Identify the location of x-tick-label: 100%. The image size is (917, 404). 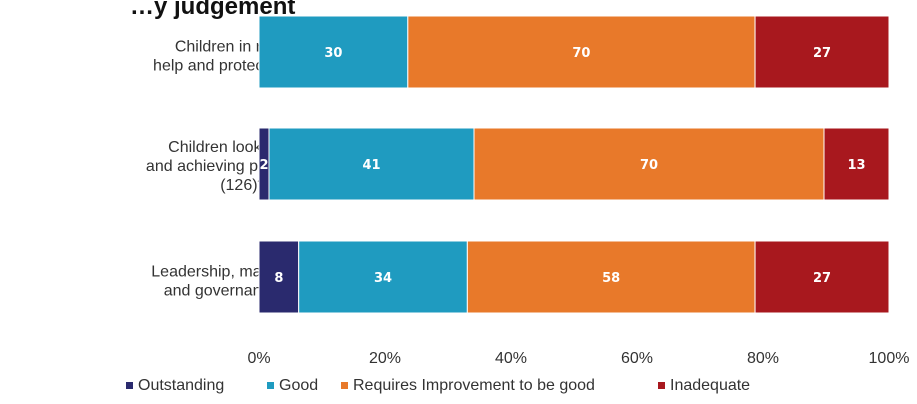
(889, 358).